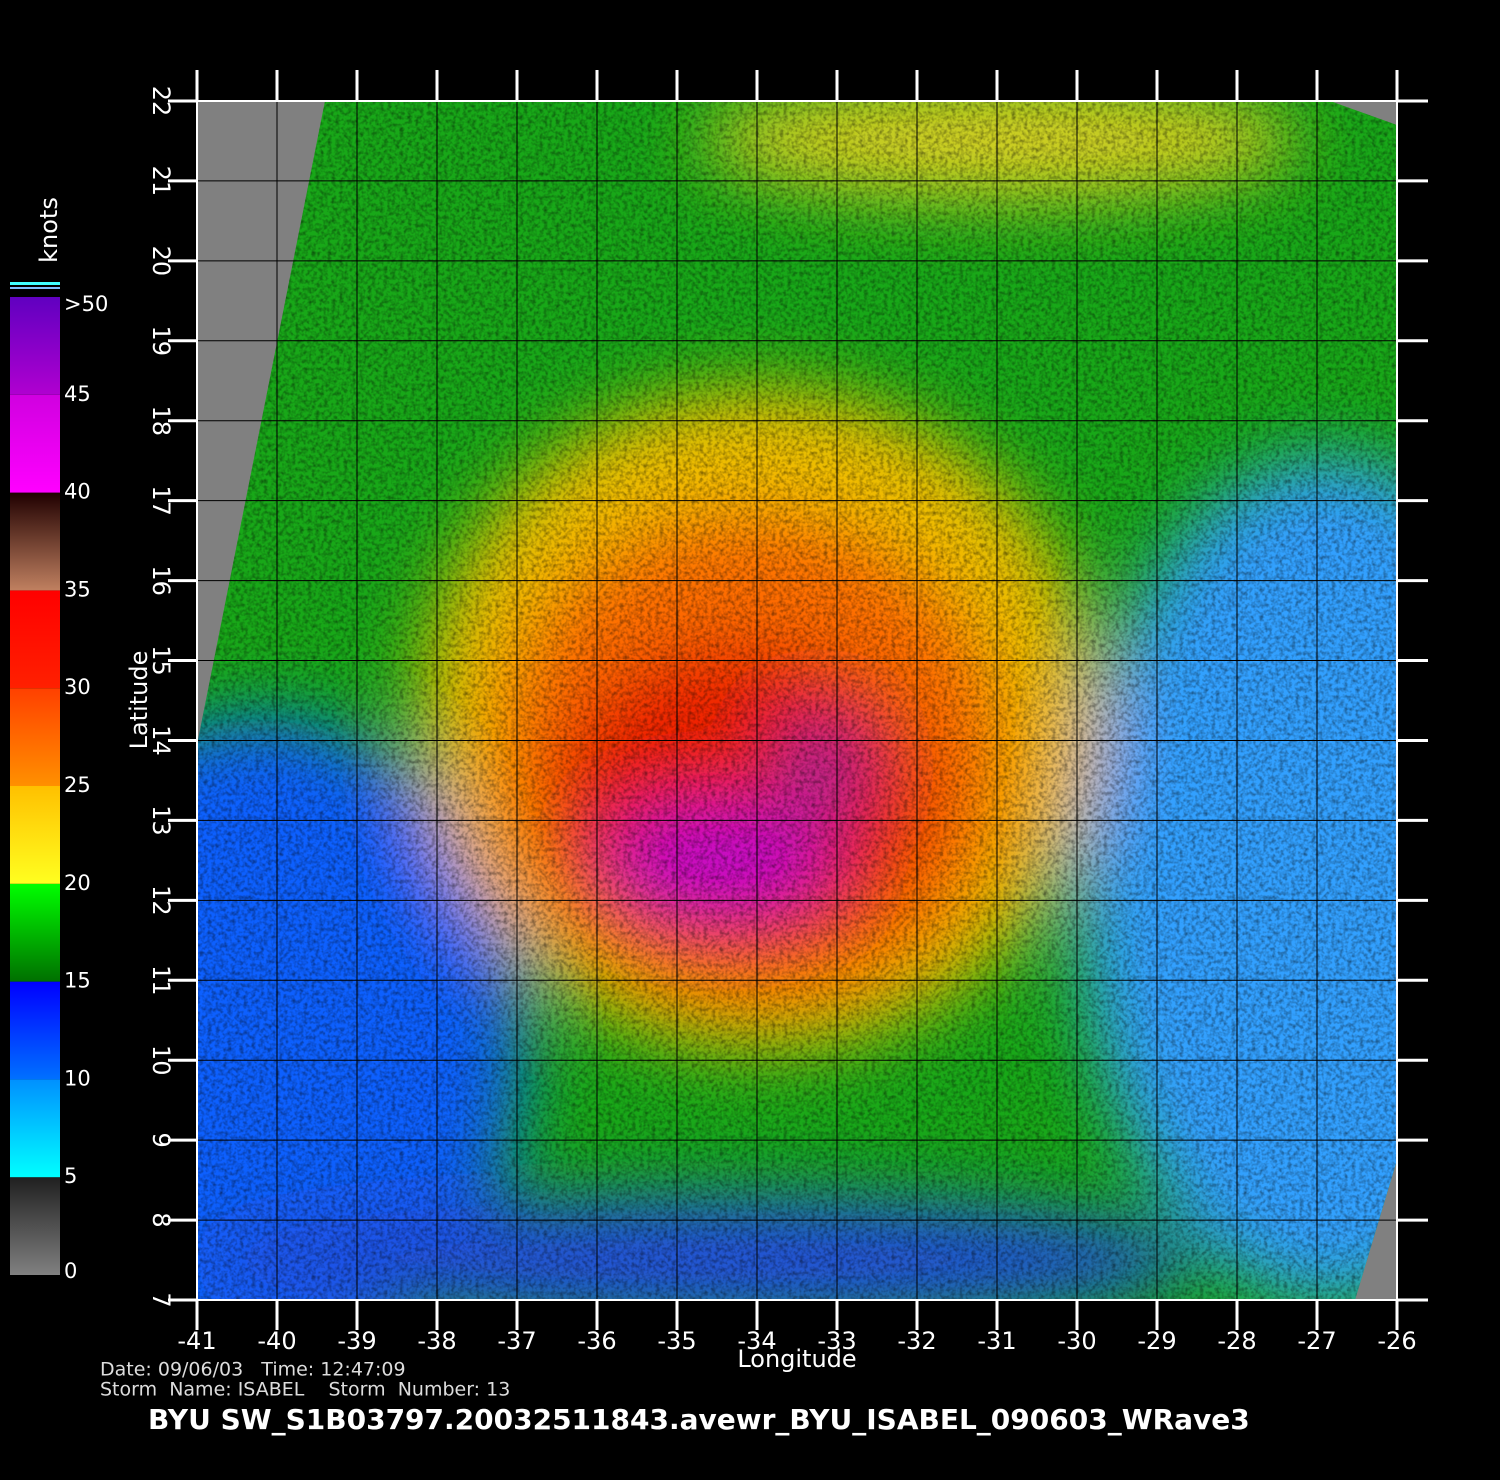 Image resolution: width=1500 pixels, height=1480 pixels. What do you see at coordinates (70, 1271) in the screenshot?
I see `colorbar-tick-label: 0` at bounding box center [70, 1271].